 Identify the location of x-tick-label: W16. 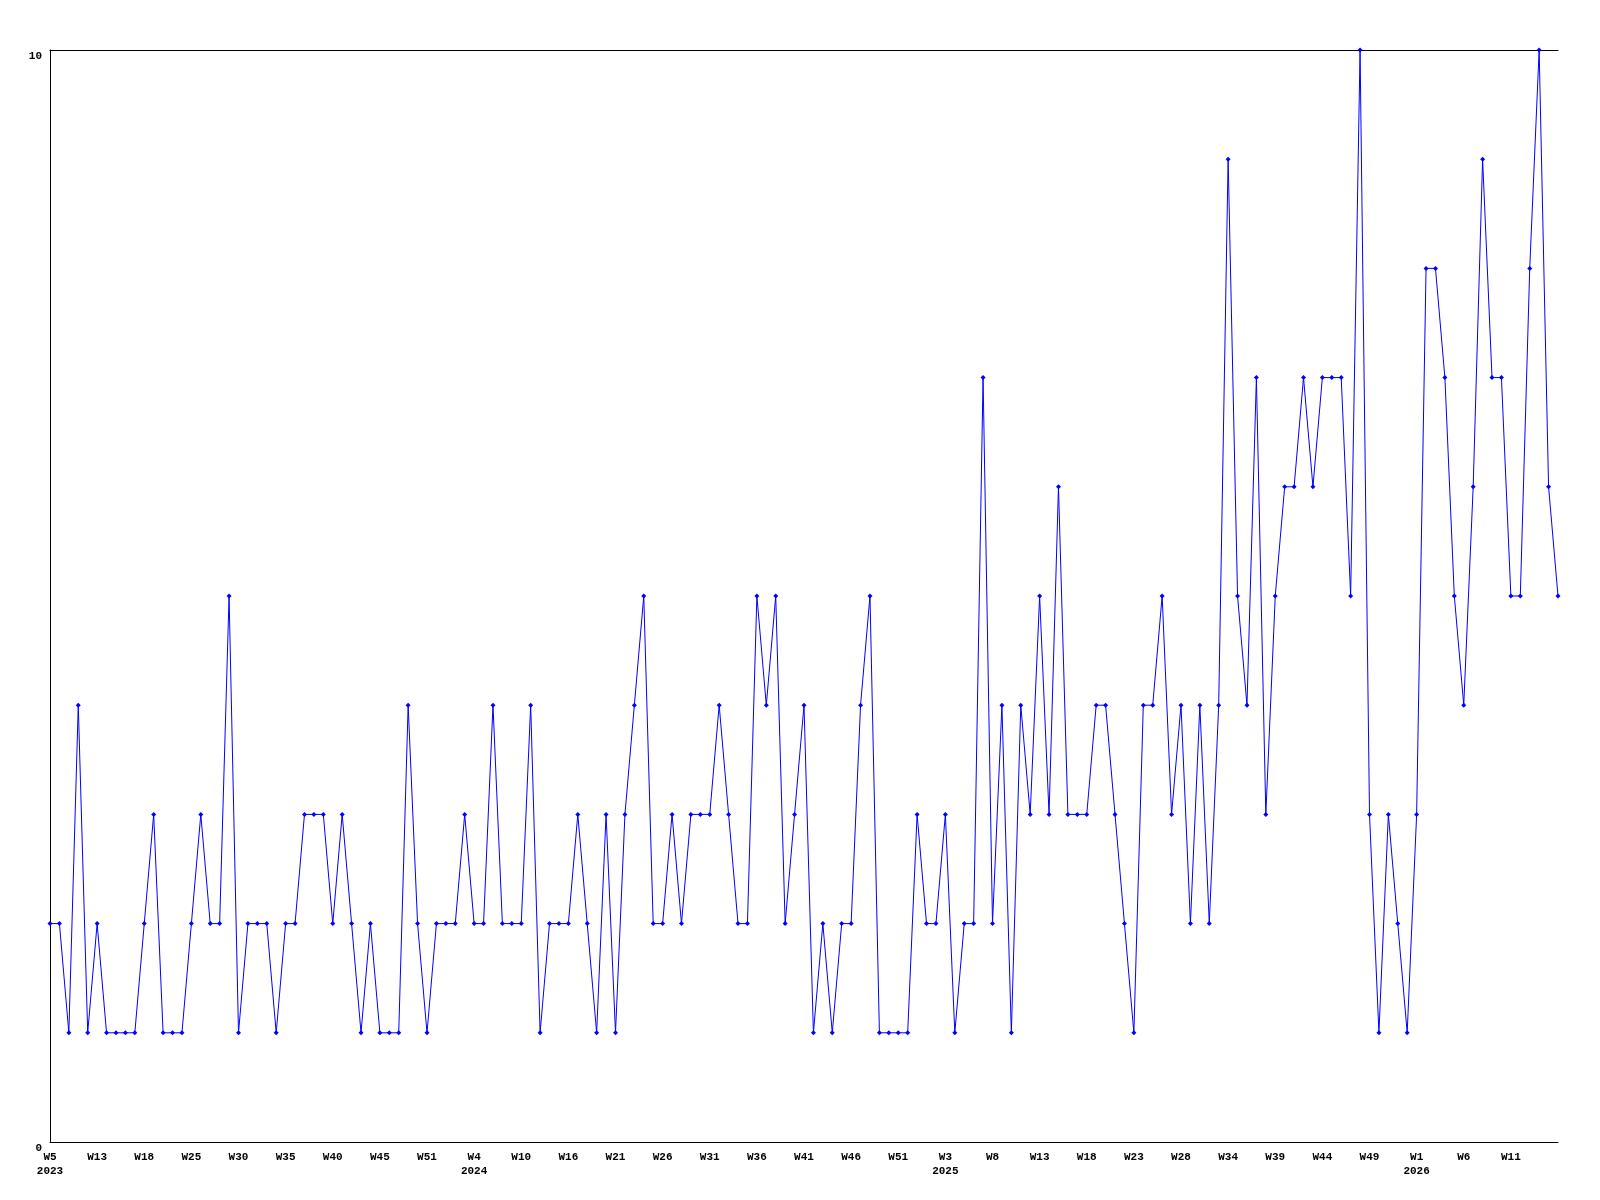
(568, 1157).